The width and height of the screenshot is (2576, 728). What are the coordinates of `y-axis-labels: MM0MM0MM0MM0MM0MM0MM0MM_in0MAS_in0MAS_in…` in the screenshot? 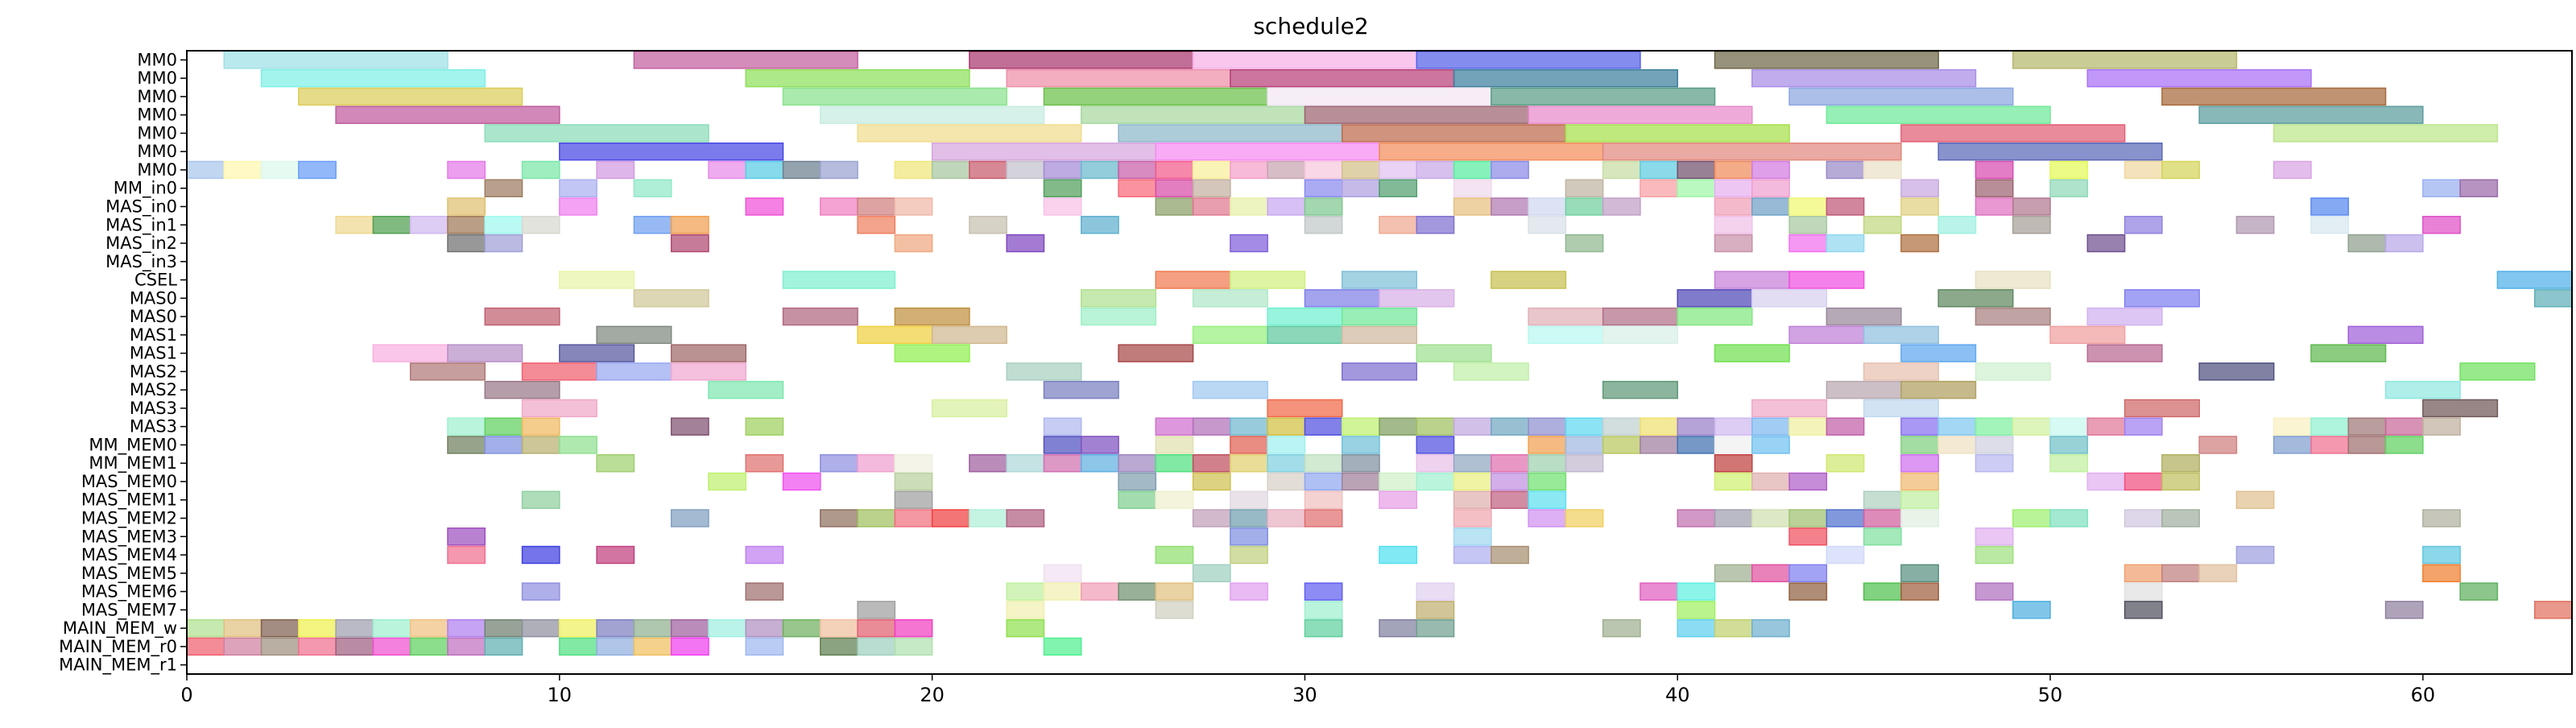 It's located at (123, 363).